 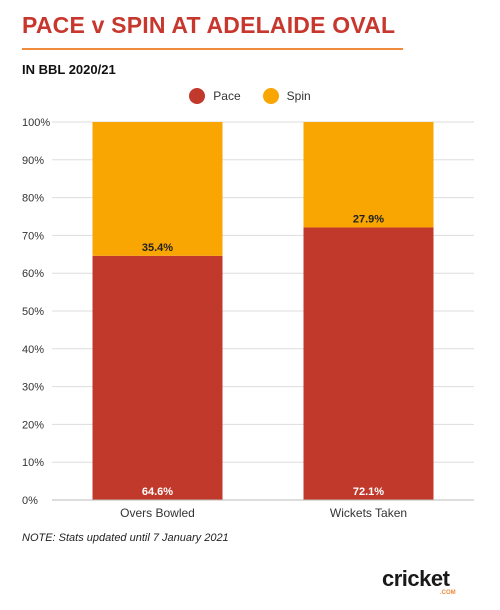 What do you see at coordinates (157, 513) in the screenshot?
I see `x-tick-label: Overs Bowled` at bounding box center [157, 513].